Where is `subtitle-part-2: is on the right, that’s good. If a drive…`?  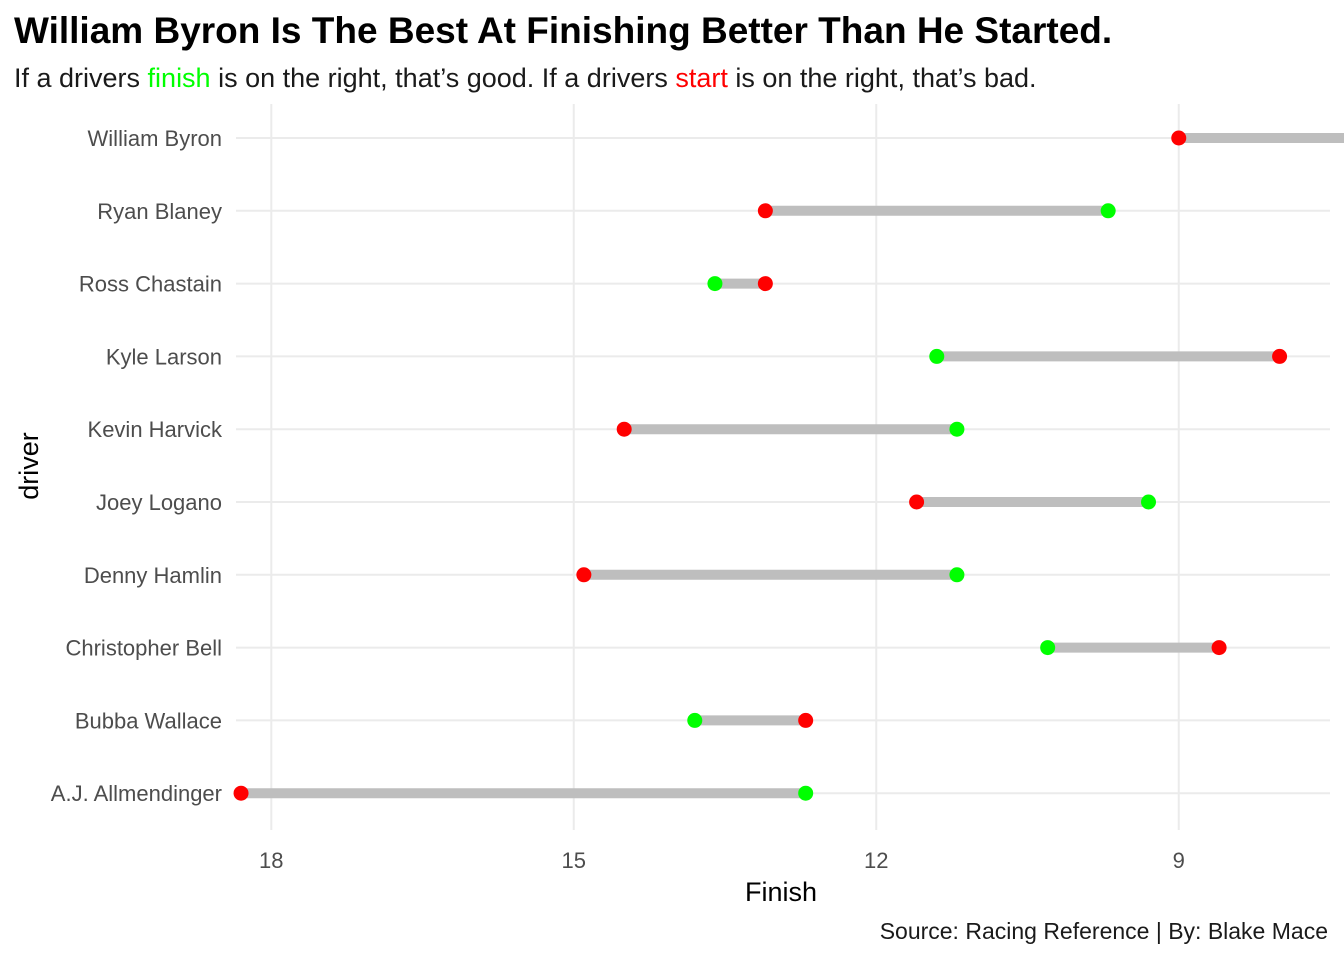 subtitle-part-2: is on the right, that’s good. If a drive… is located at coordinates (443, 78).